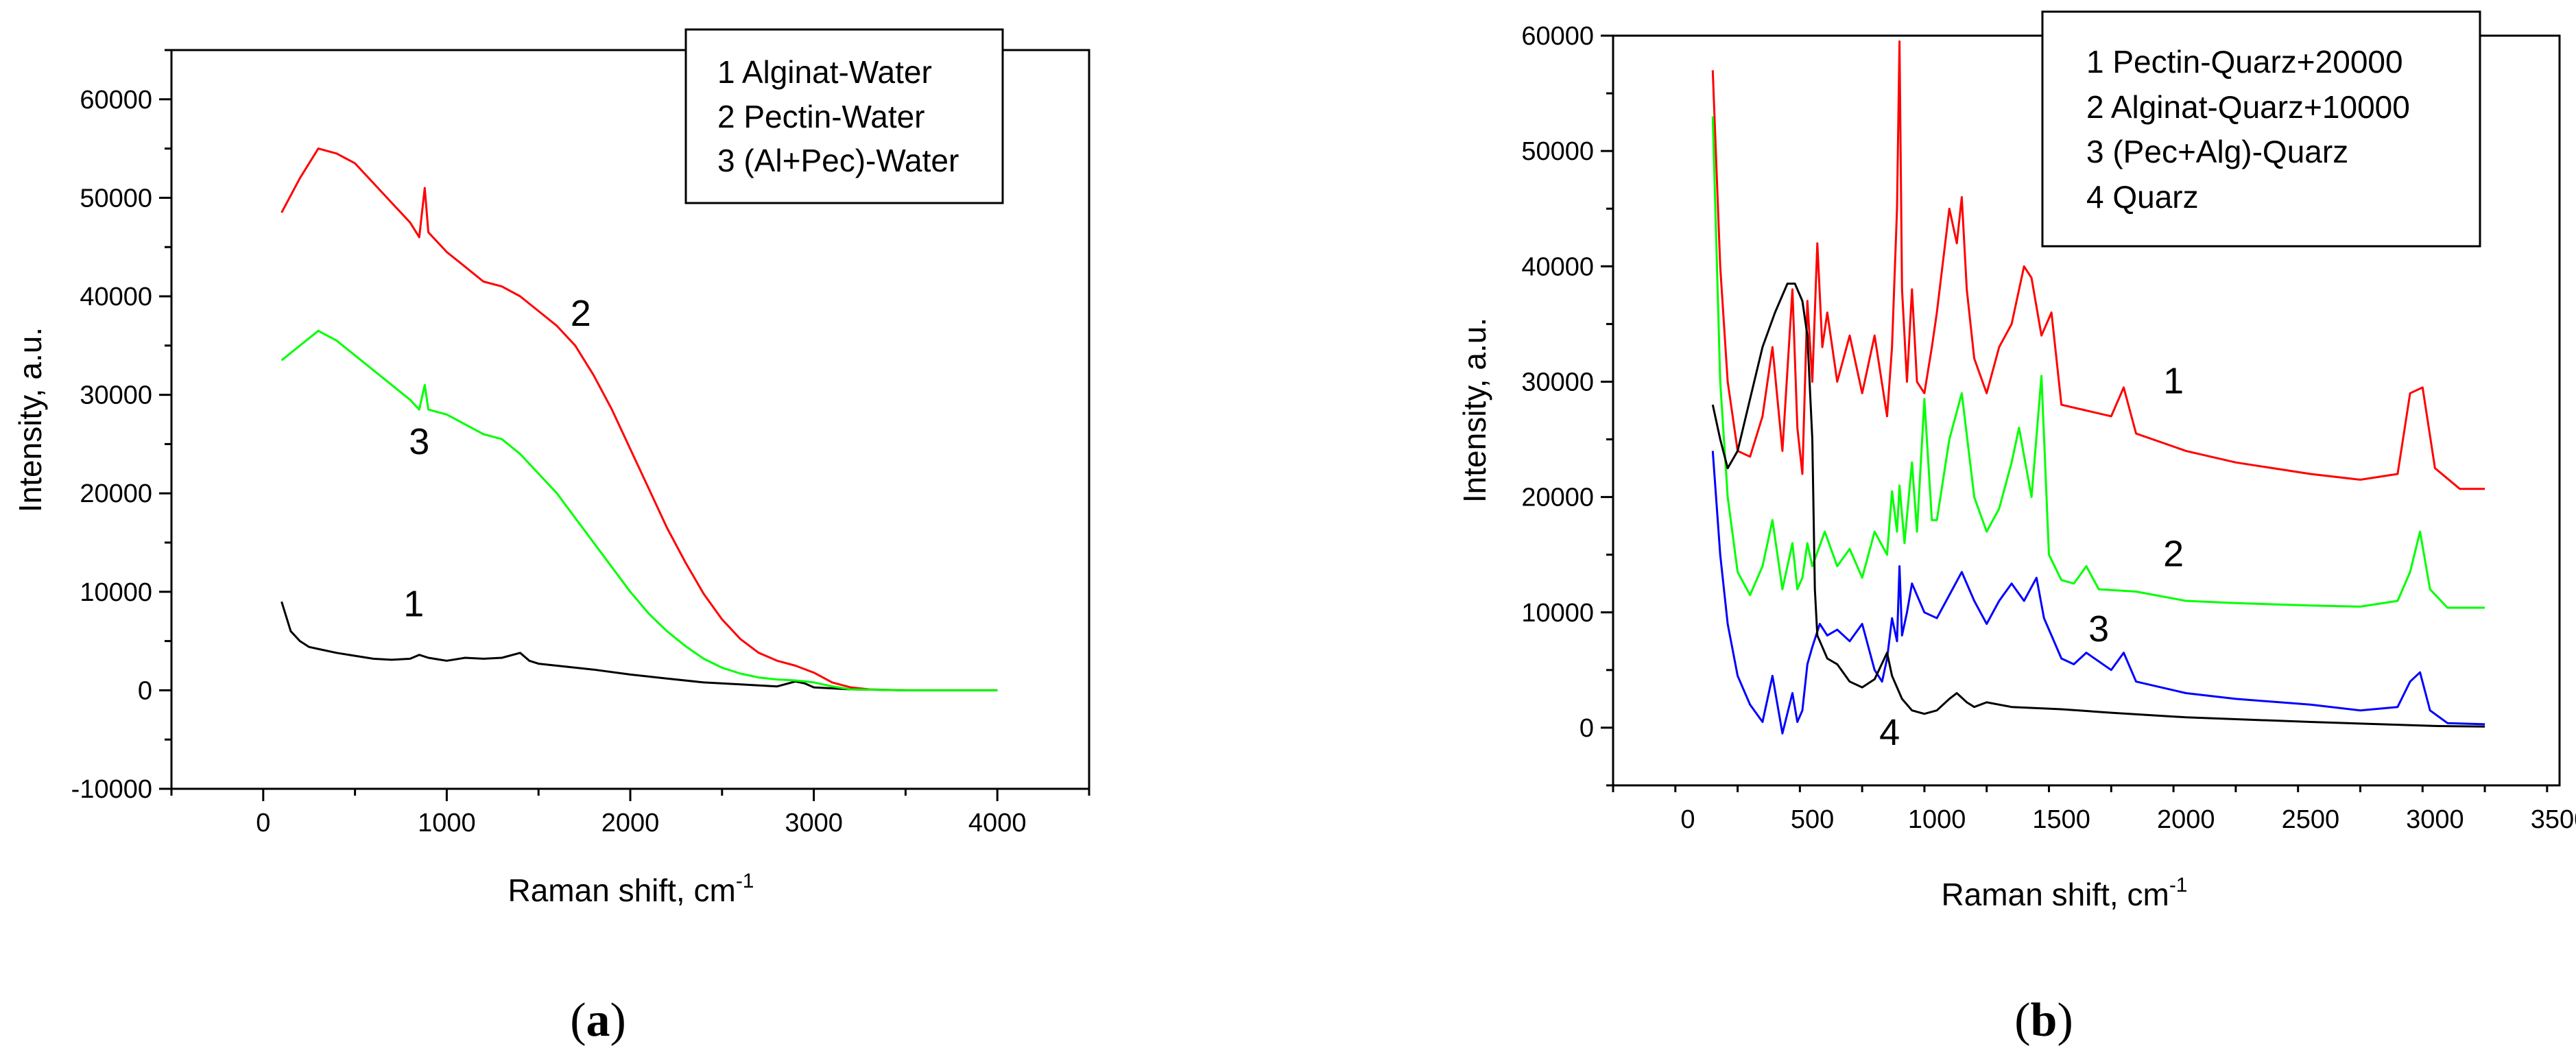 This screenshot has height=1057, width=2576. Describe the element at coordinates (997, 824) in the screenshot. I see `x-tick-label: 4000` at that location.